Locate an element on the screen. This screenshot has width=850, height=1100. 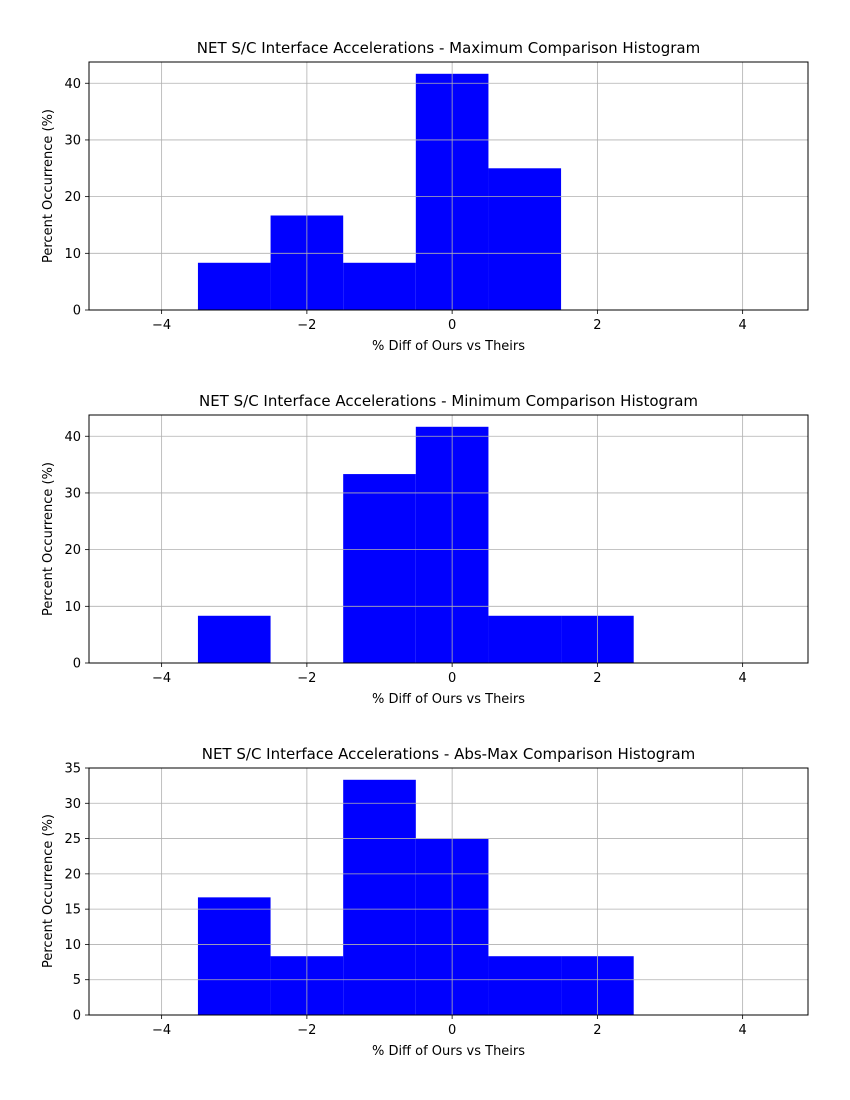
y-tick-label: 35 is located at coordinates (72, 769).